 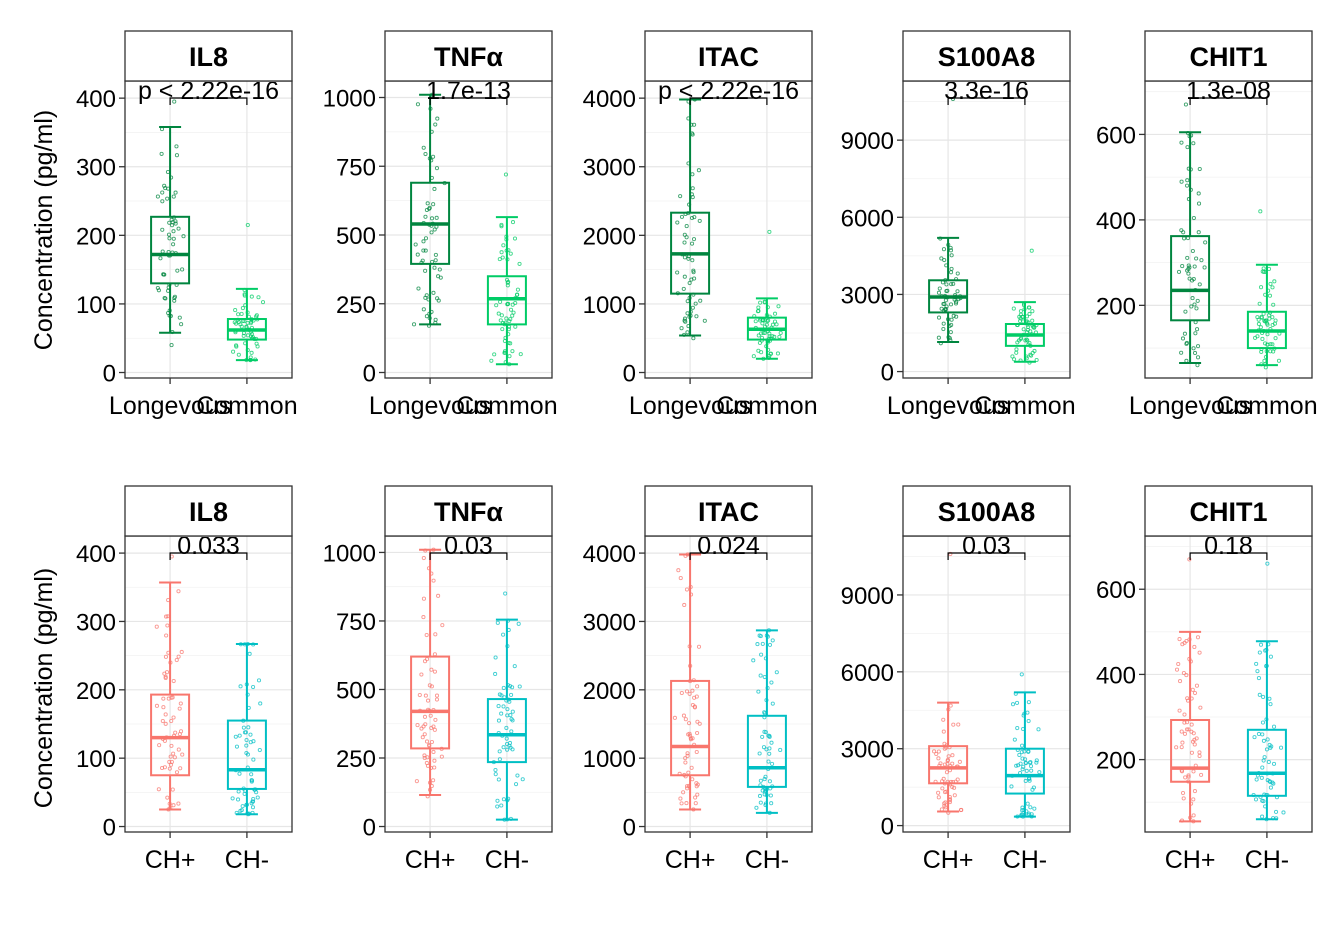 What do you see at coordinates (1228, 512) in the screenshot?
I see `facet-title: CHIT1` at bounding box center [1228, 512].